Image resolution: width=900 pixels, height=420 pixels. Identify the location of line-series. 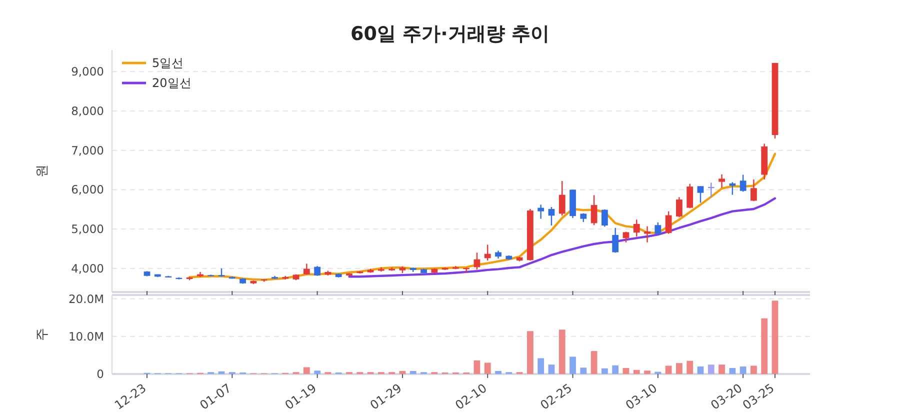
(562, 237).